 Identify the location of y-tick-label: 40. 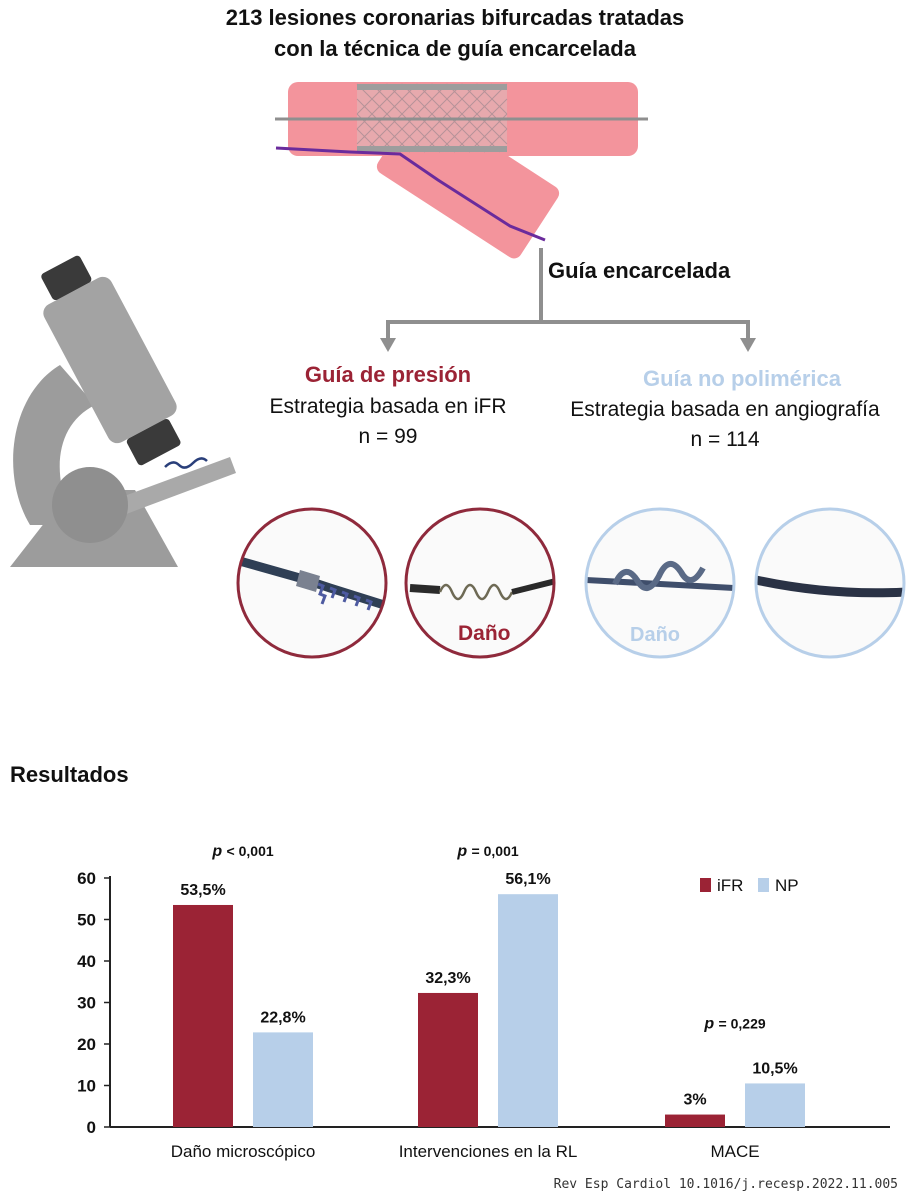
(86, 961).